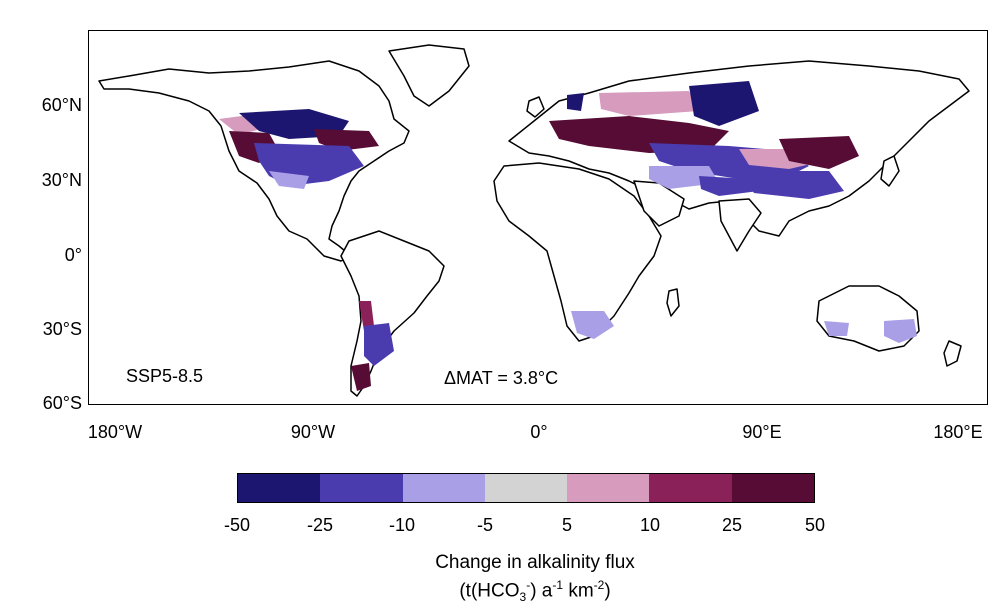 This screenshot has width=992, height=609. What do you see at coordinates (729, 186) in the screenshot?
I see `region-tibet-blue` at bounding box center [729, 186].